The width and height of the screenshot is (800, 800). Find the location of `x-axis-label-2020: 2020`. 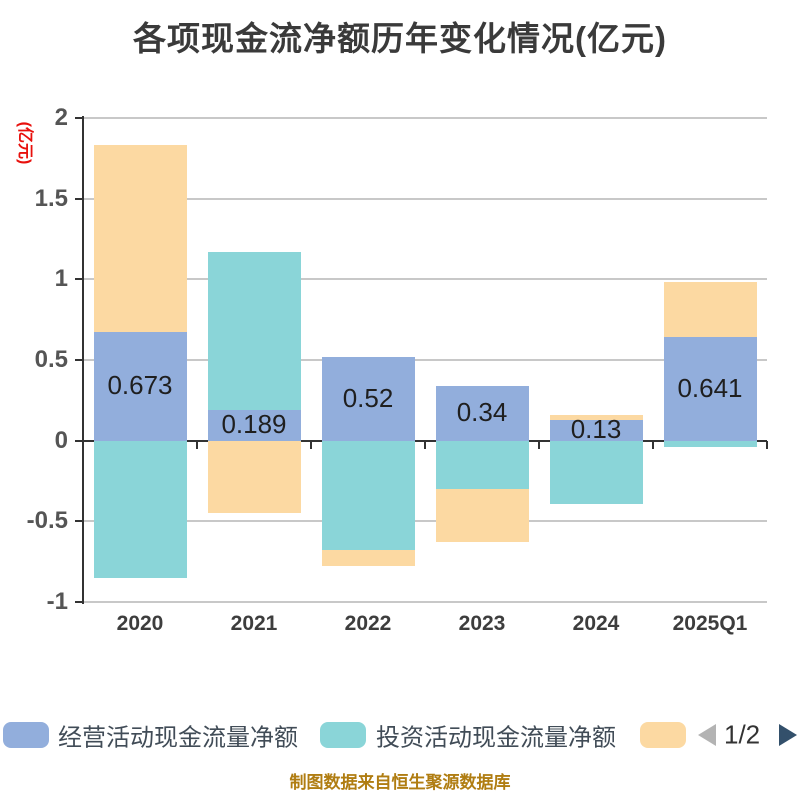

x-axis-label-2020: 2020 is located at coordinates (140, 623).